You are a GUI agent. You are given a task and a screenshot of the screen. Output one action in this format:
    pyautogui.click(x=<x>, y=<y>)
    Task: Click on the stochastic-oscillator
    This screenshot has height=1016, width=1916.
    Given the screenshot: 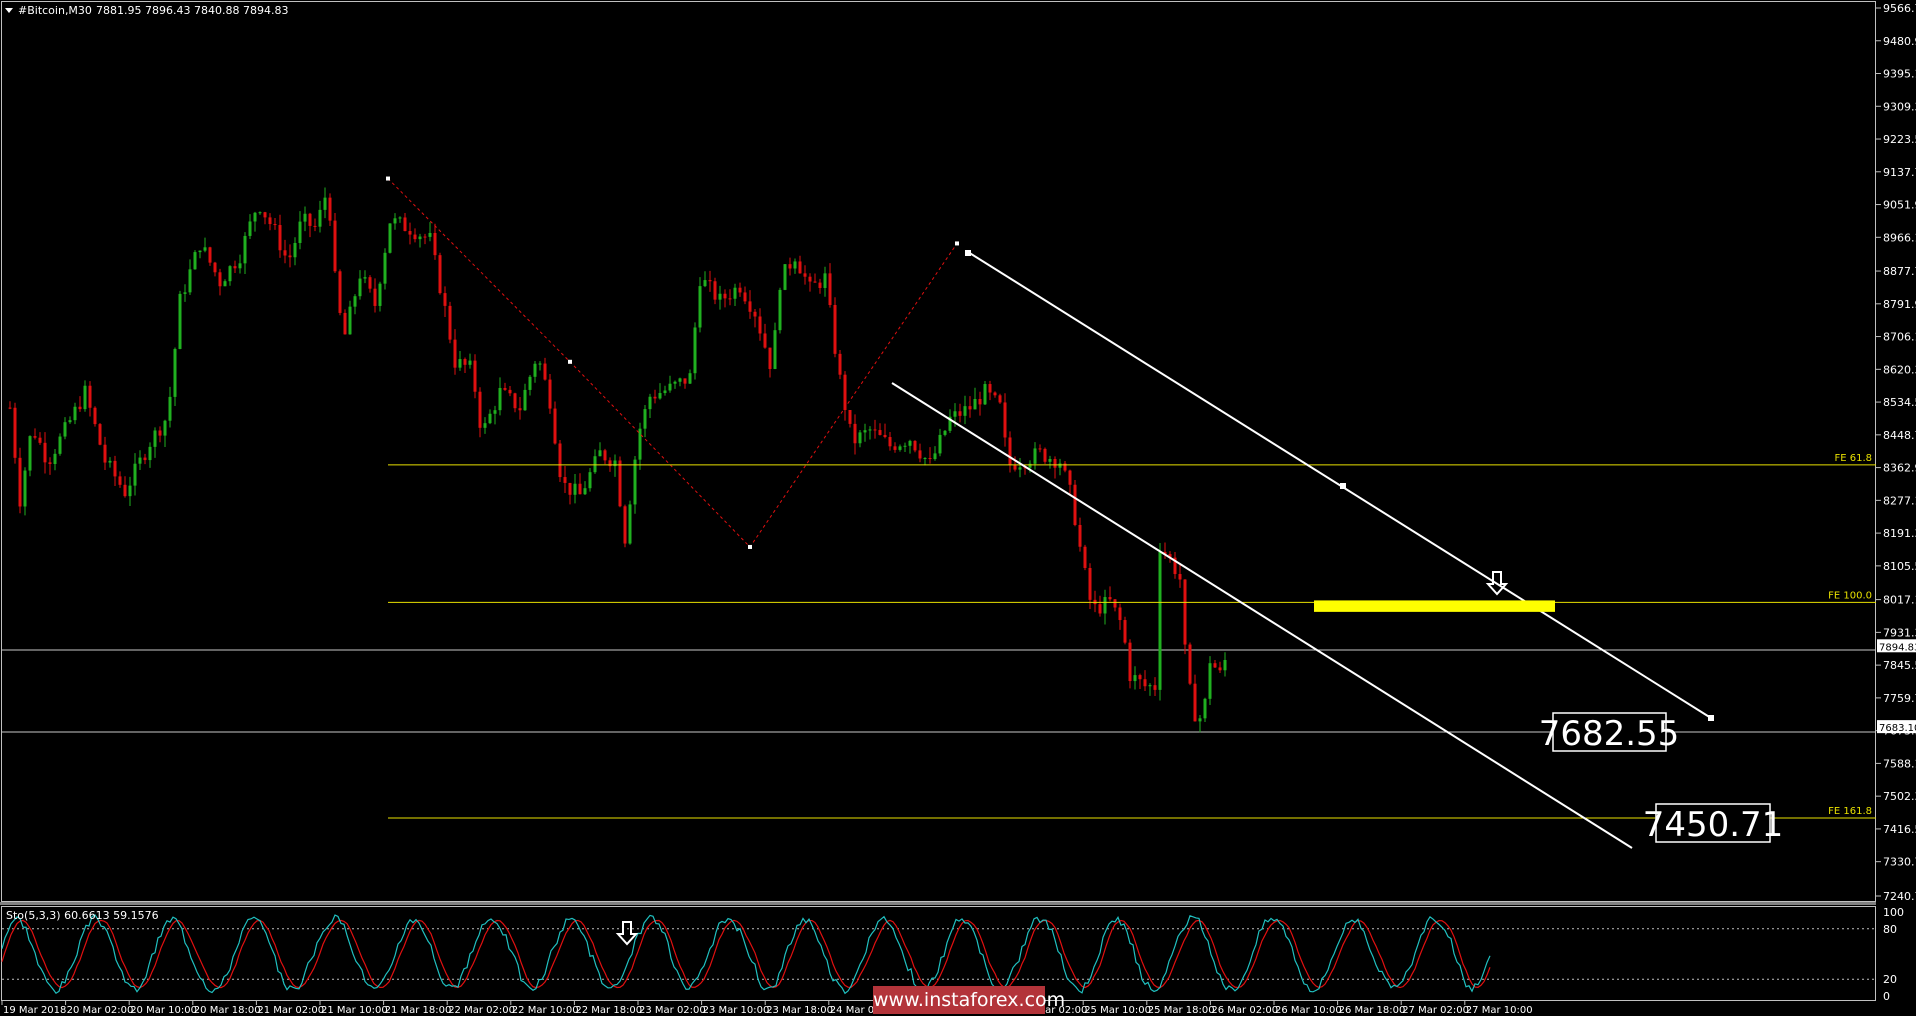 What is the action you would take?
    pyautogui.click(x=938, y=954)
    